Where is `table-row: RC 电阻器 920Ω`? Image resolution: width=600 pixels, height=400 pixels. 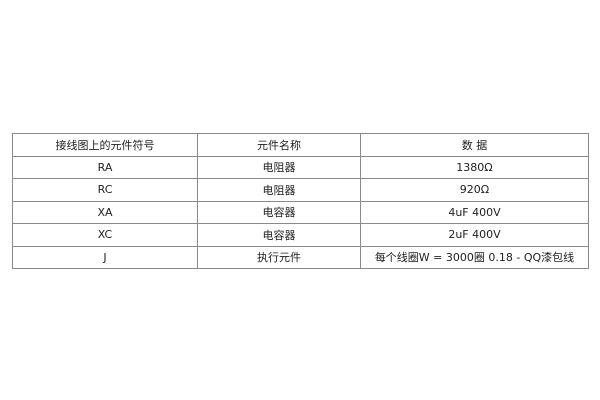 table-row: RC 电阻器 920Ω is located at coordinates (300, 190).